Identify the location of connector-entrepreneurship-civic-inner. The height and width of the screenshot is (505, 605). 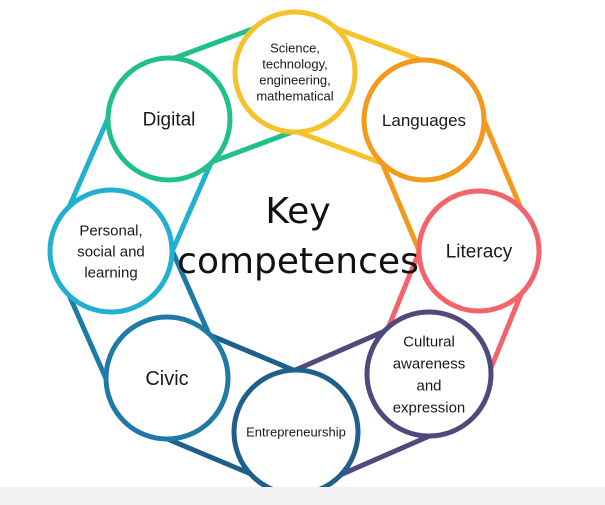
(210, 457).